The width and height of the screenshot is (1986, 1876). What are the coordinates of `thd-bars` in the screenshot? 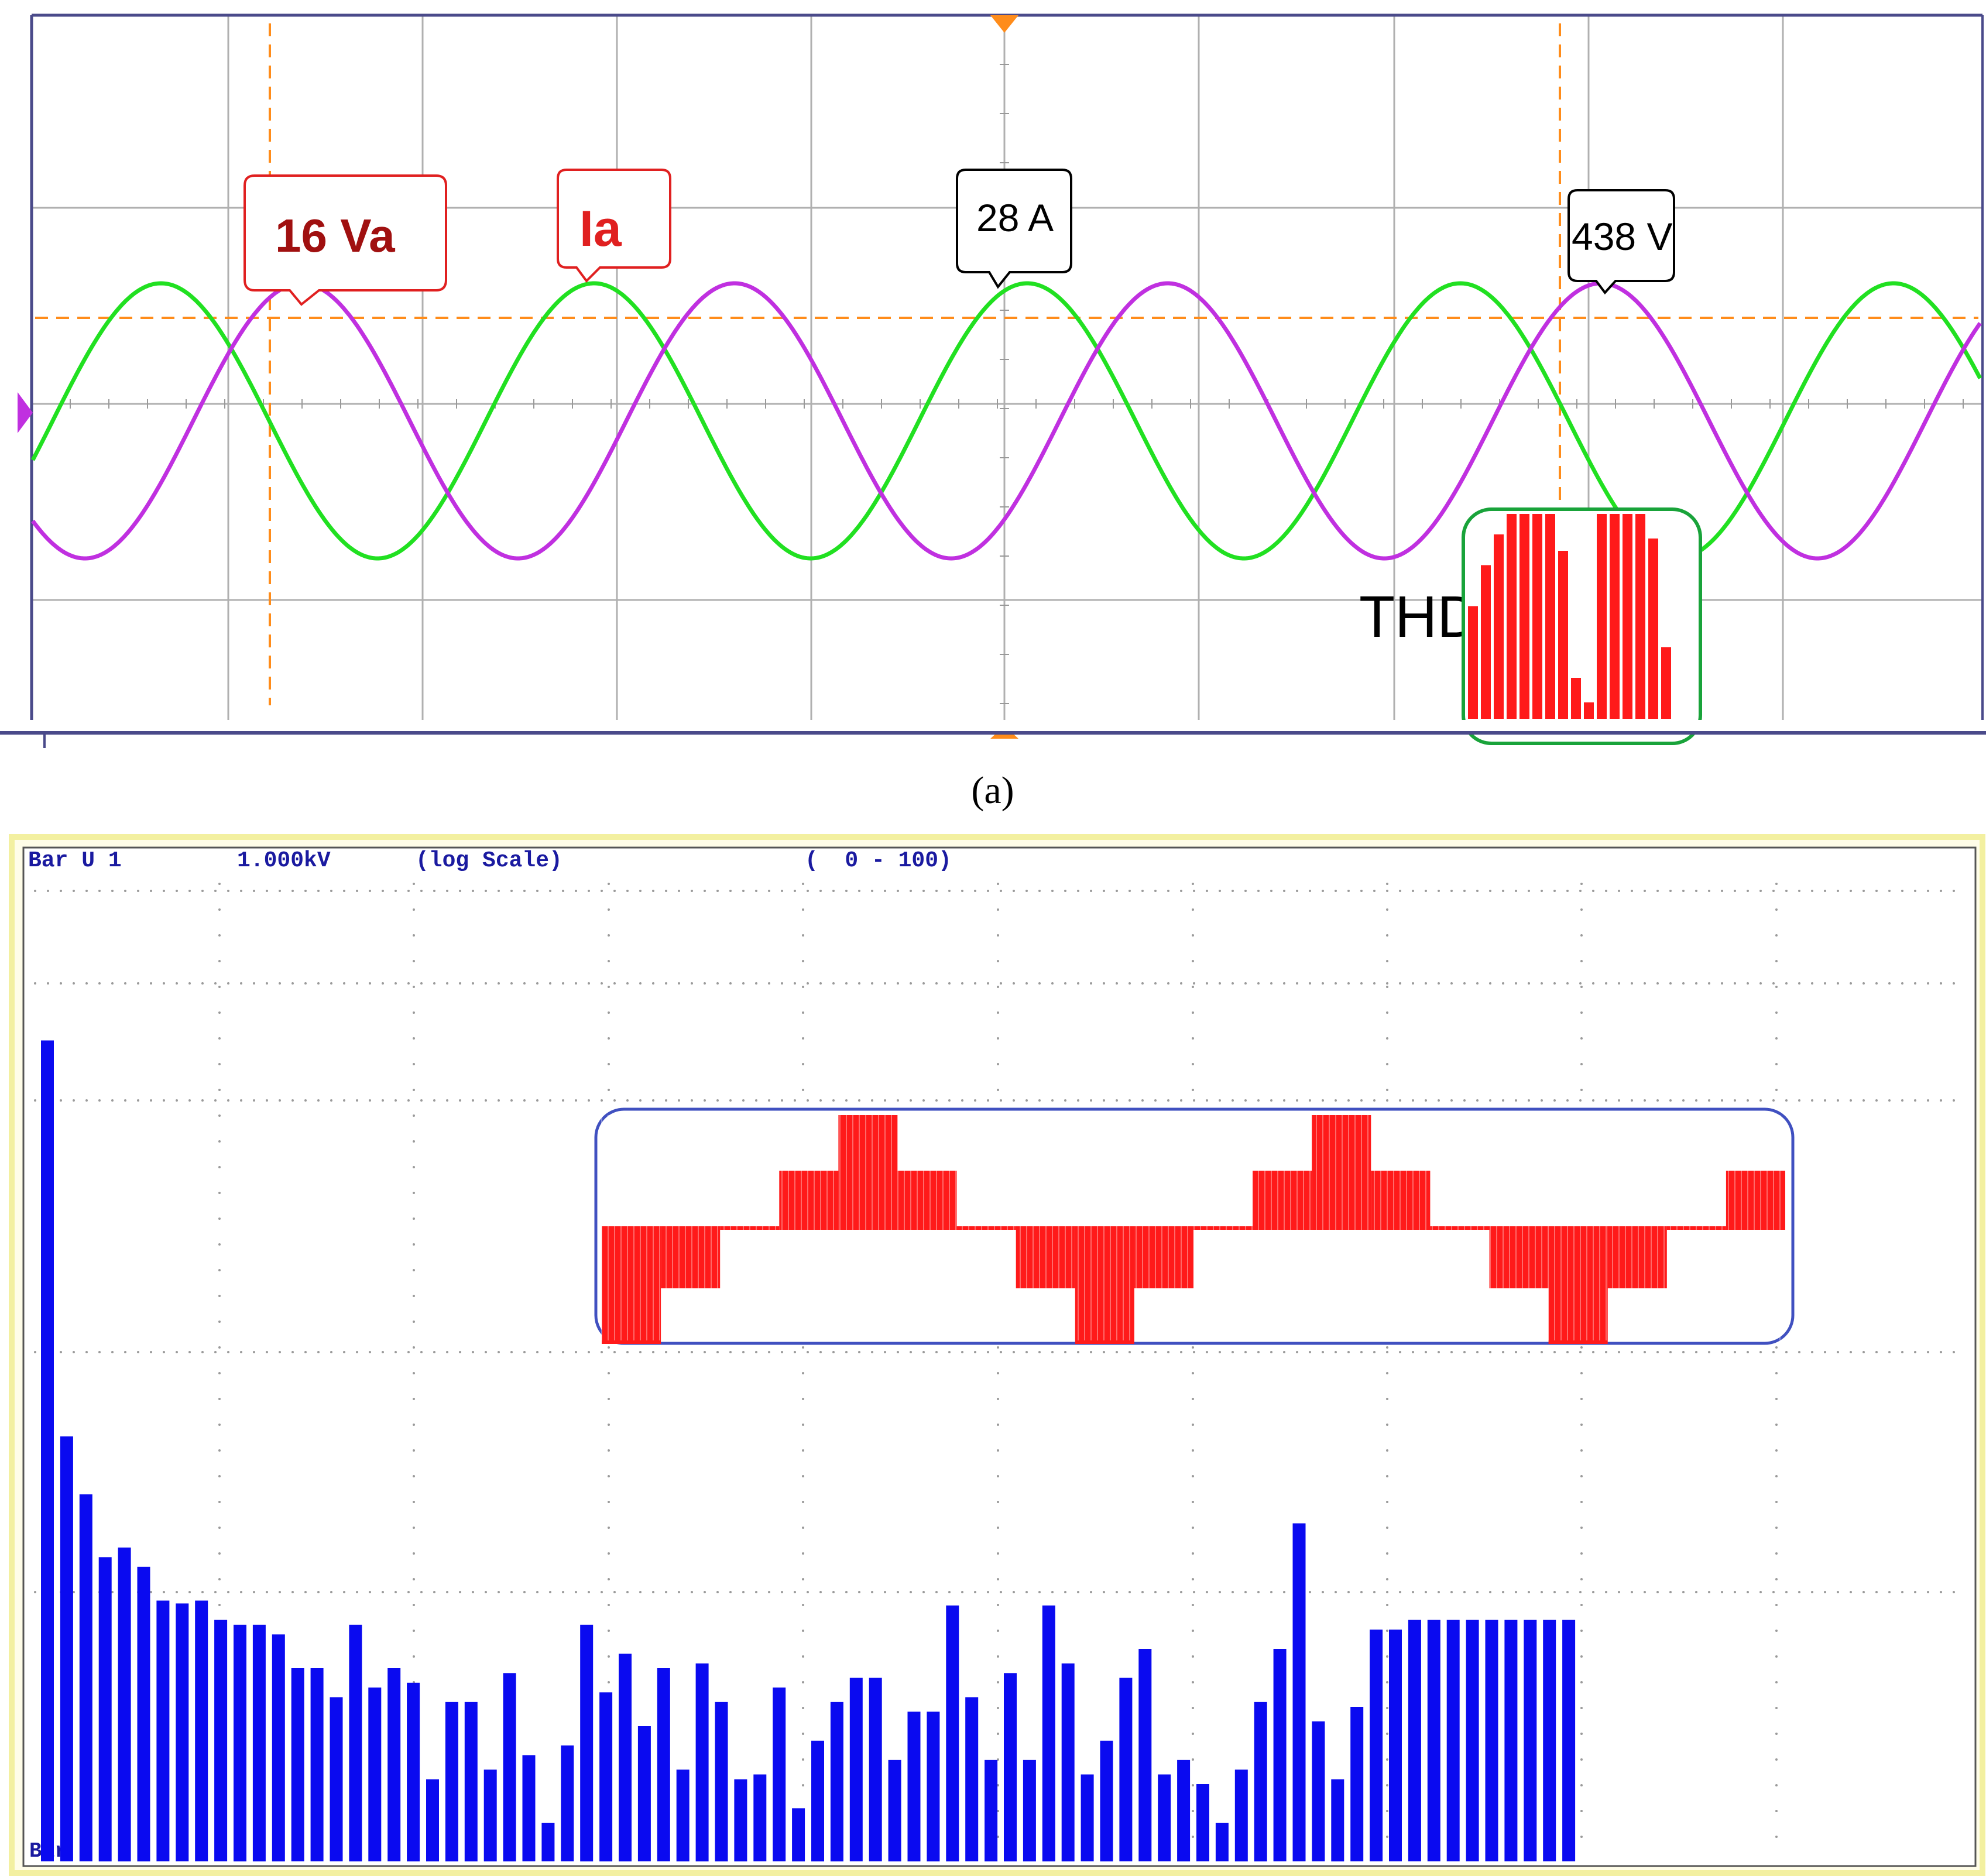 It's located at (1570, 616).